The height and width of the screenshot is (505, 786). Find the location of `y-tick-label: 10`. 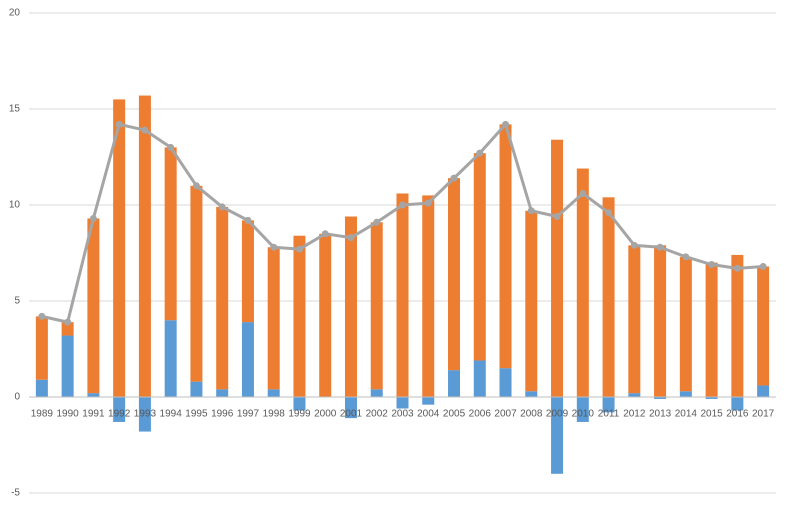

y-tick-label: 10 is located at coordinates (15, 205).